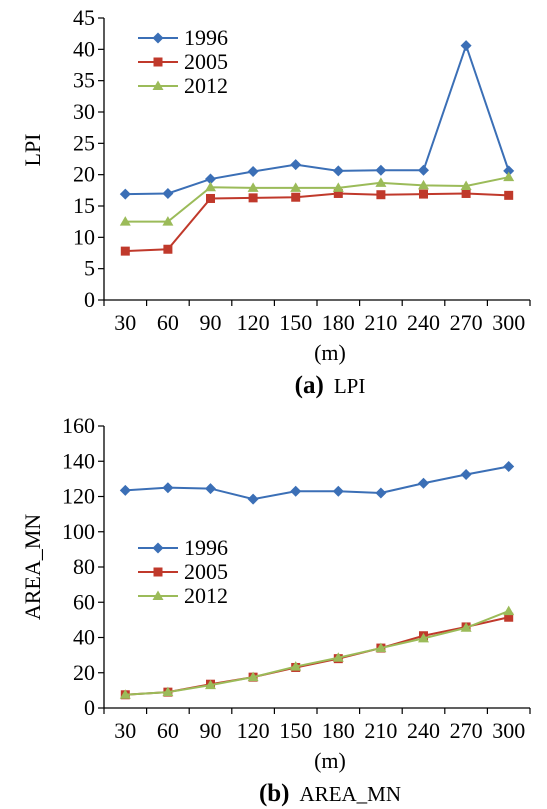 This screenshot has width=547, height=809. Describe the element at coordinates (295, 730) in the screenshot. I see `panel-b-x-tick-label: 150` at that location.